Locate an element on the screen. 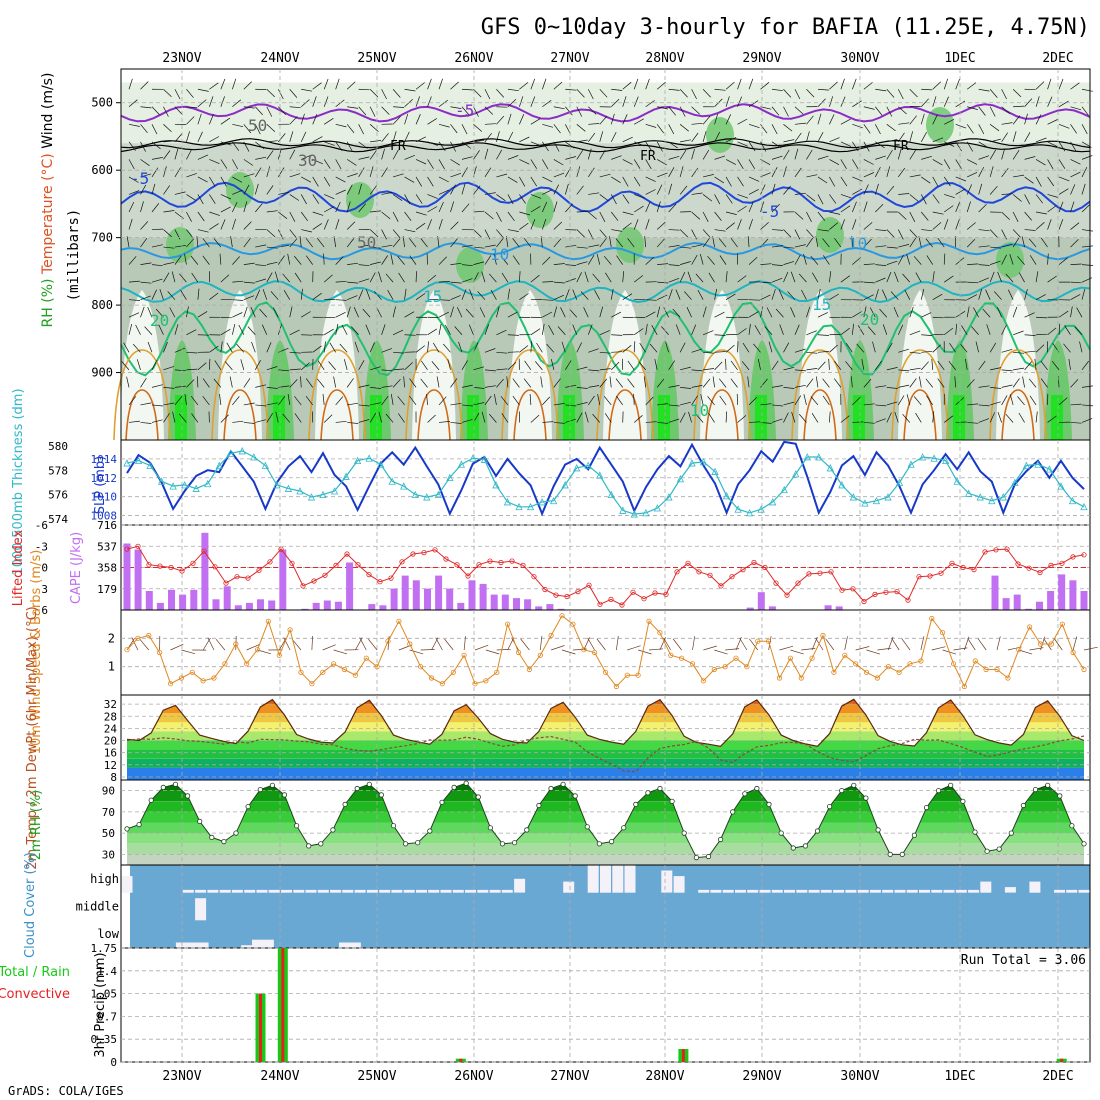  low-cloud-bar is located at coordinates (355, 945).